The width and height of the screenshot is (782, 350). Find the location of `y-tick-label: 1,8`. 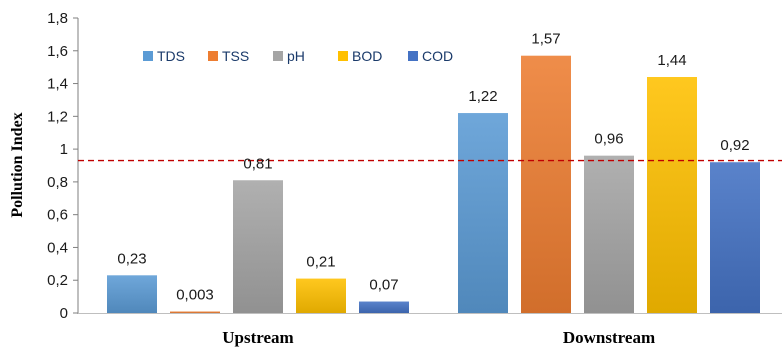

y-tick-label: 1,8 is located at coordinates (57, 18).